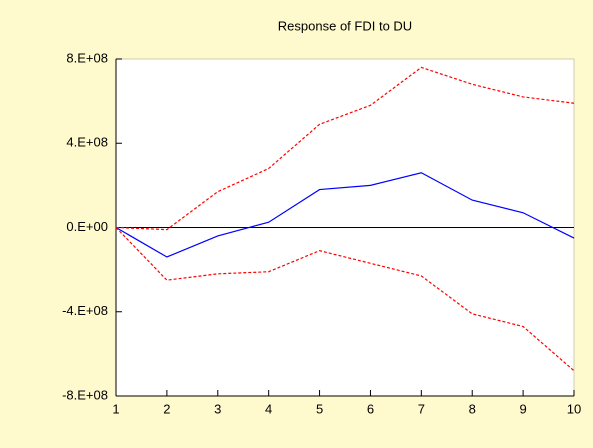 The width and height of the screenshot is (593, 448). I want to click on x-tick-label: 2, so click(166, 408).